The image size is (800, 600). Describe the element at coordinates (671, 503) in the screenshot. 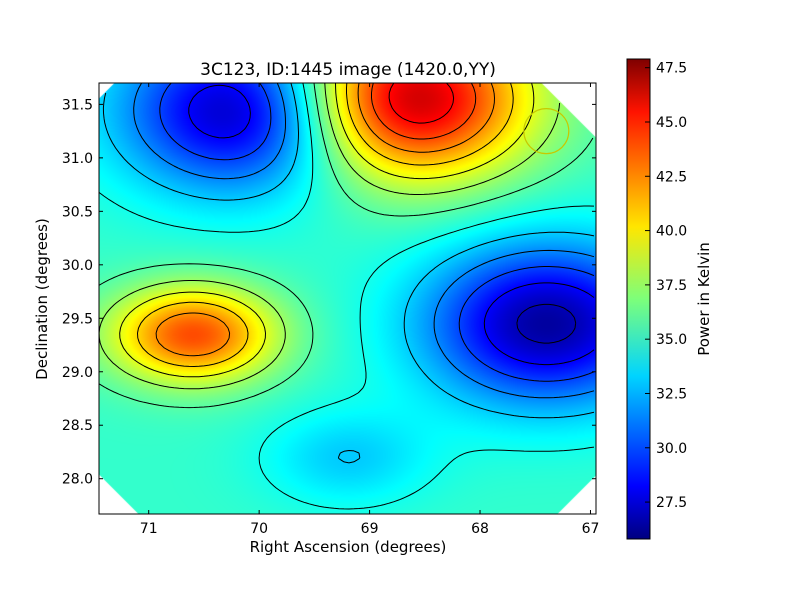

I see `colorbar-tick-label: 27.5` at that location.